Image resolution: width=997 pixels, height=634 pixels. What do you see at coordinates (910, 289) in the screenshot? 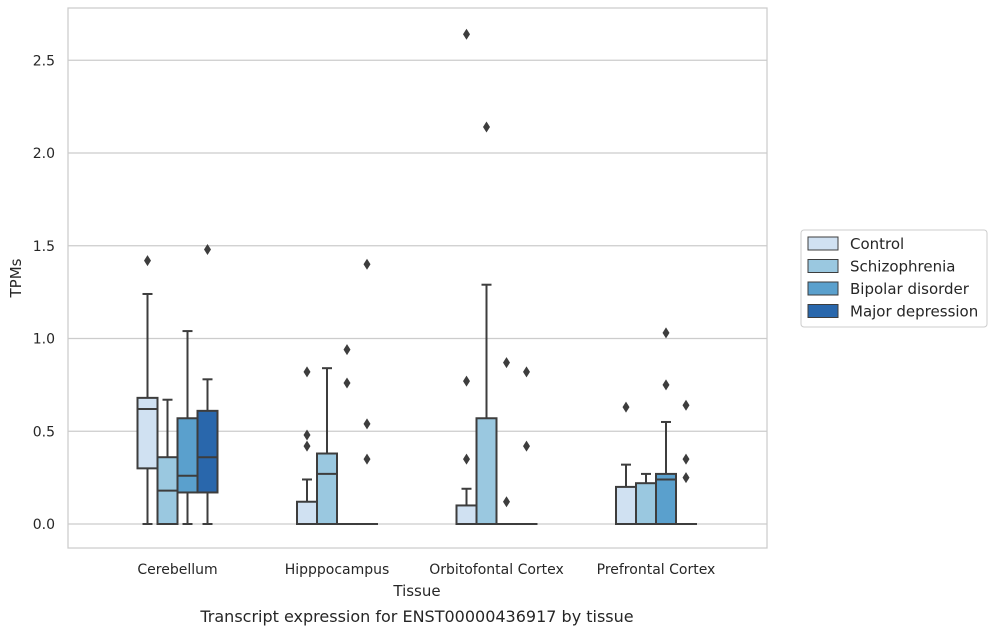
I see `legend-label: Bipolar disorder` at bounding box center [910, 289].